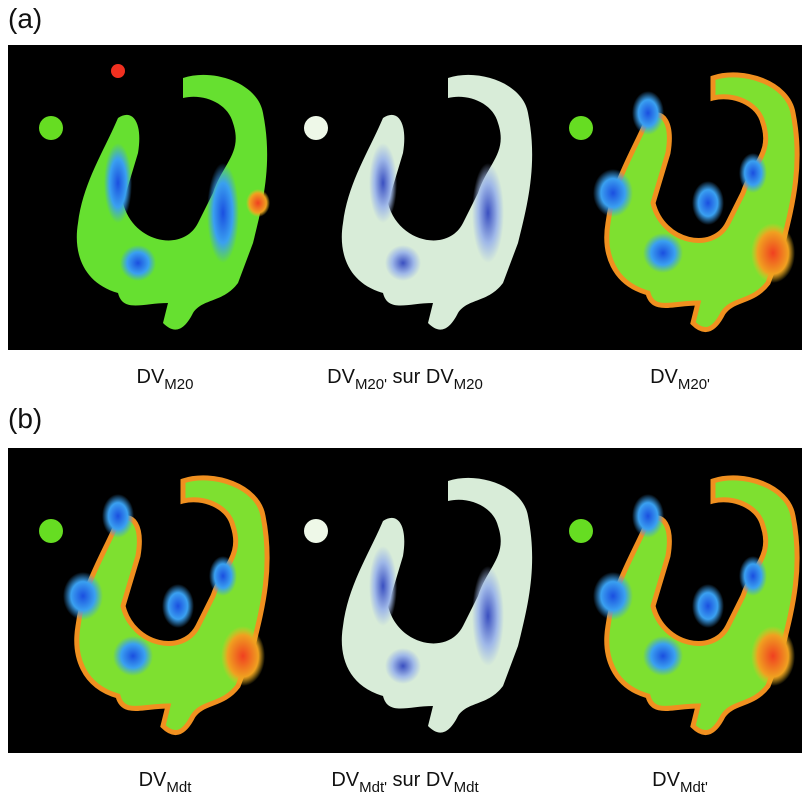  I want to click on caption: DVM20, so click(165, 379).